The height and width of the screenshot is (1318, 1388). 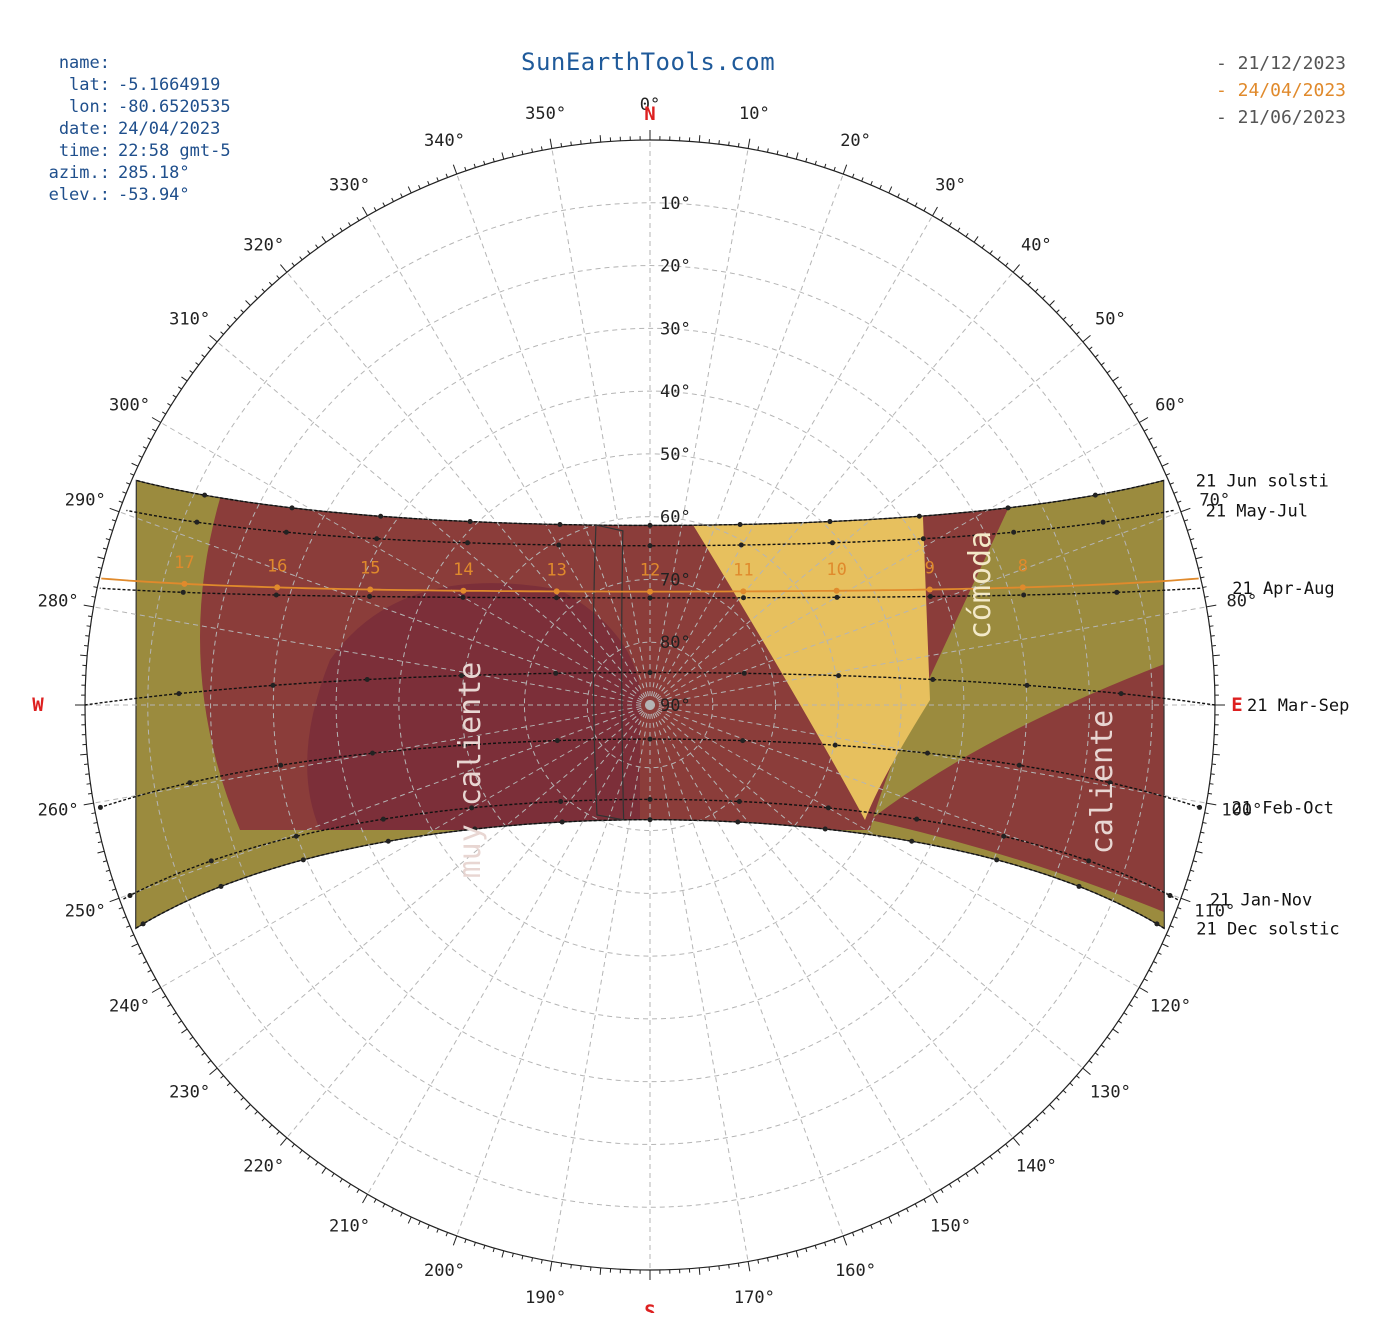 What do you see at coordinates (263, 1166) in the screenshot?
I see `azimuth-label: 220°` at bounding box center [263, 1166].